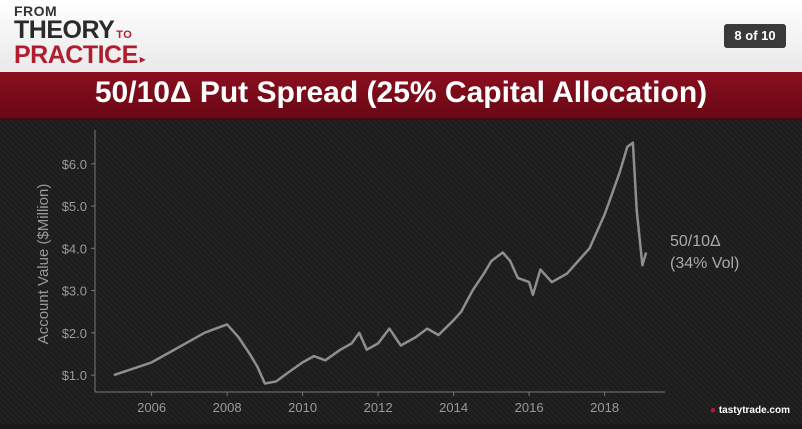  Describe the element at coordinates (755, 36) in the screenshot. I see `page-indicator: 8 of 10` at that location.